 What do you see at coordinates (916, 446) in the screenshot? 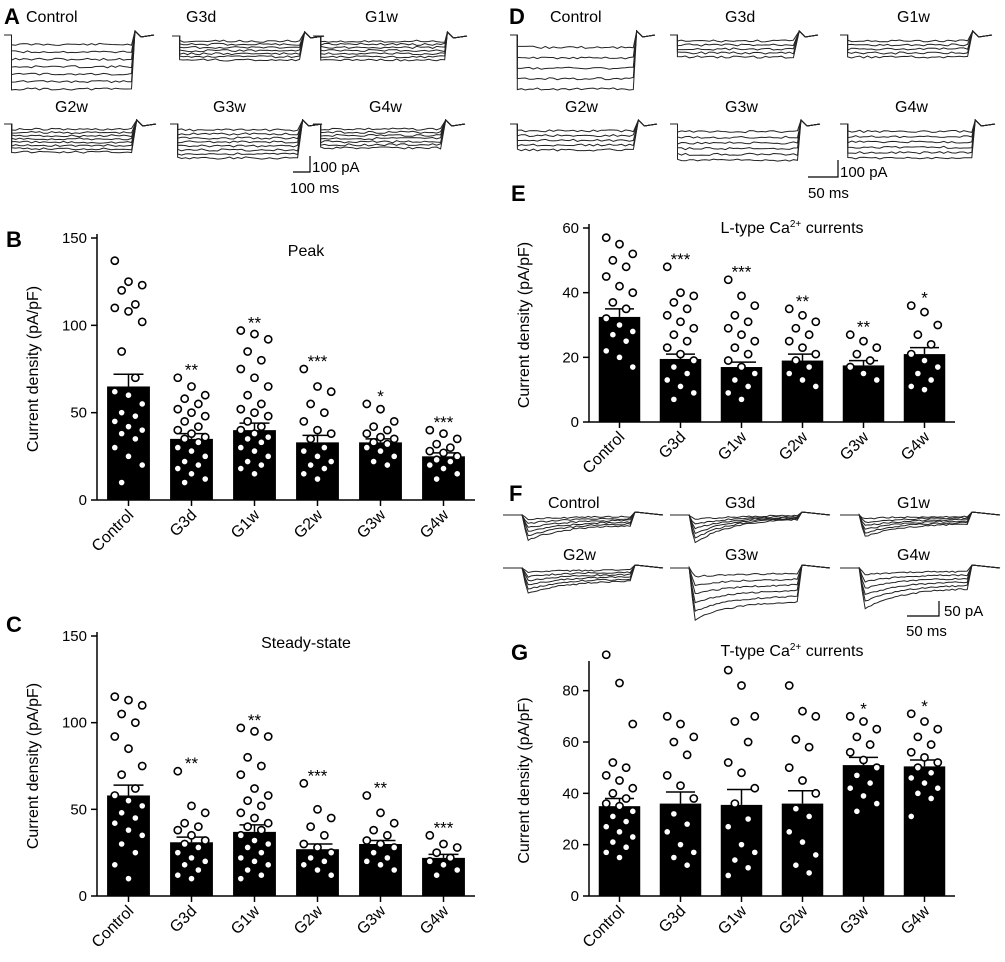
I see `x-tick-label: G4w` at bounding box center [916, 446].